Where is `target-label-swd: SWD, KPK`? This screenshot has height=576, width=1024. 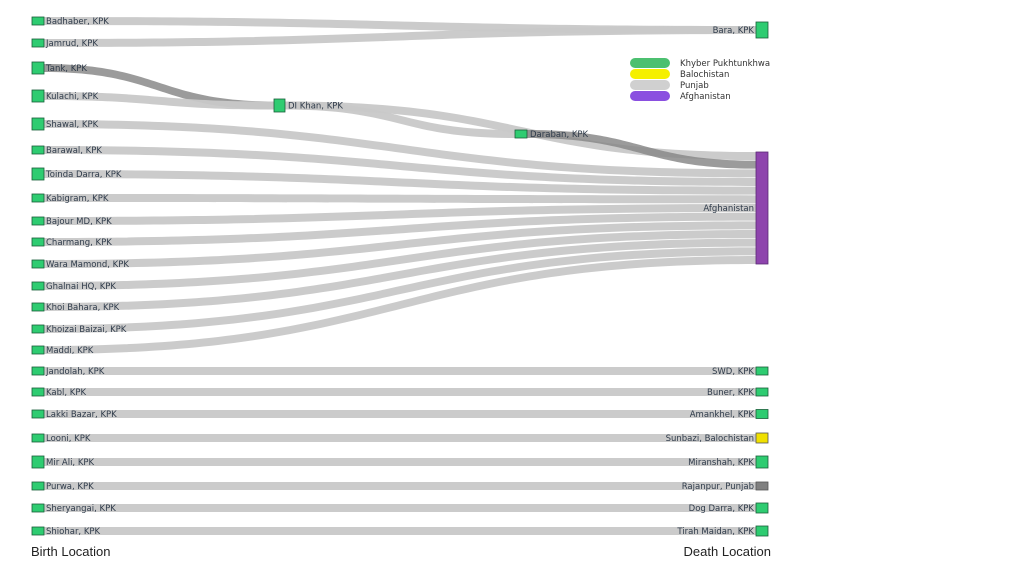
target-label-swd: SWD, KPK is located at coordinates (733, 372).